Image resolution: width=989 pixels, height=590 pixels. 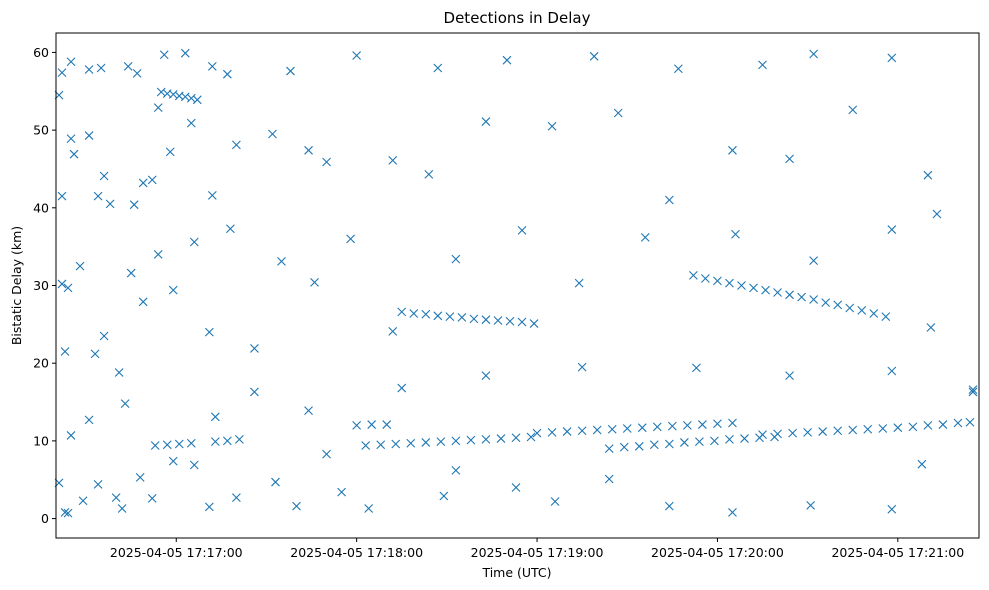 What do you see at coordinates (41, 130) in the screenshot?
I see `y-tick-label: 50` at bounding box center [41, 130].